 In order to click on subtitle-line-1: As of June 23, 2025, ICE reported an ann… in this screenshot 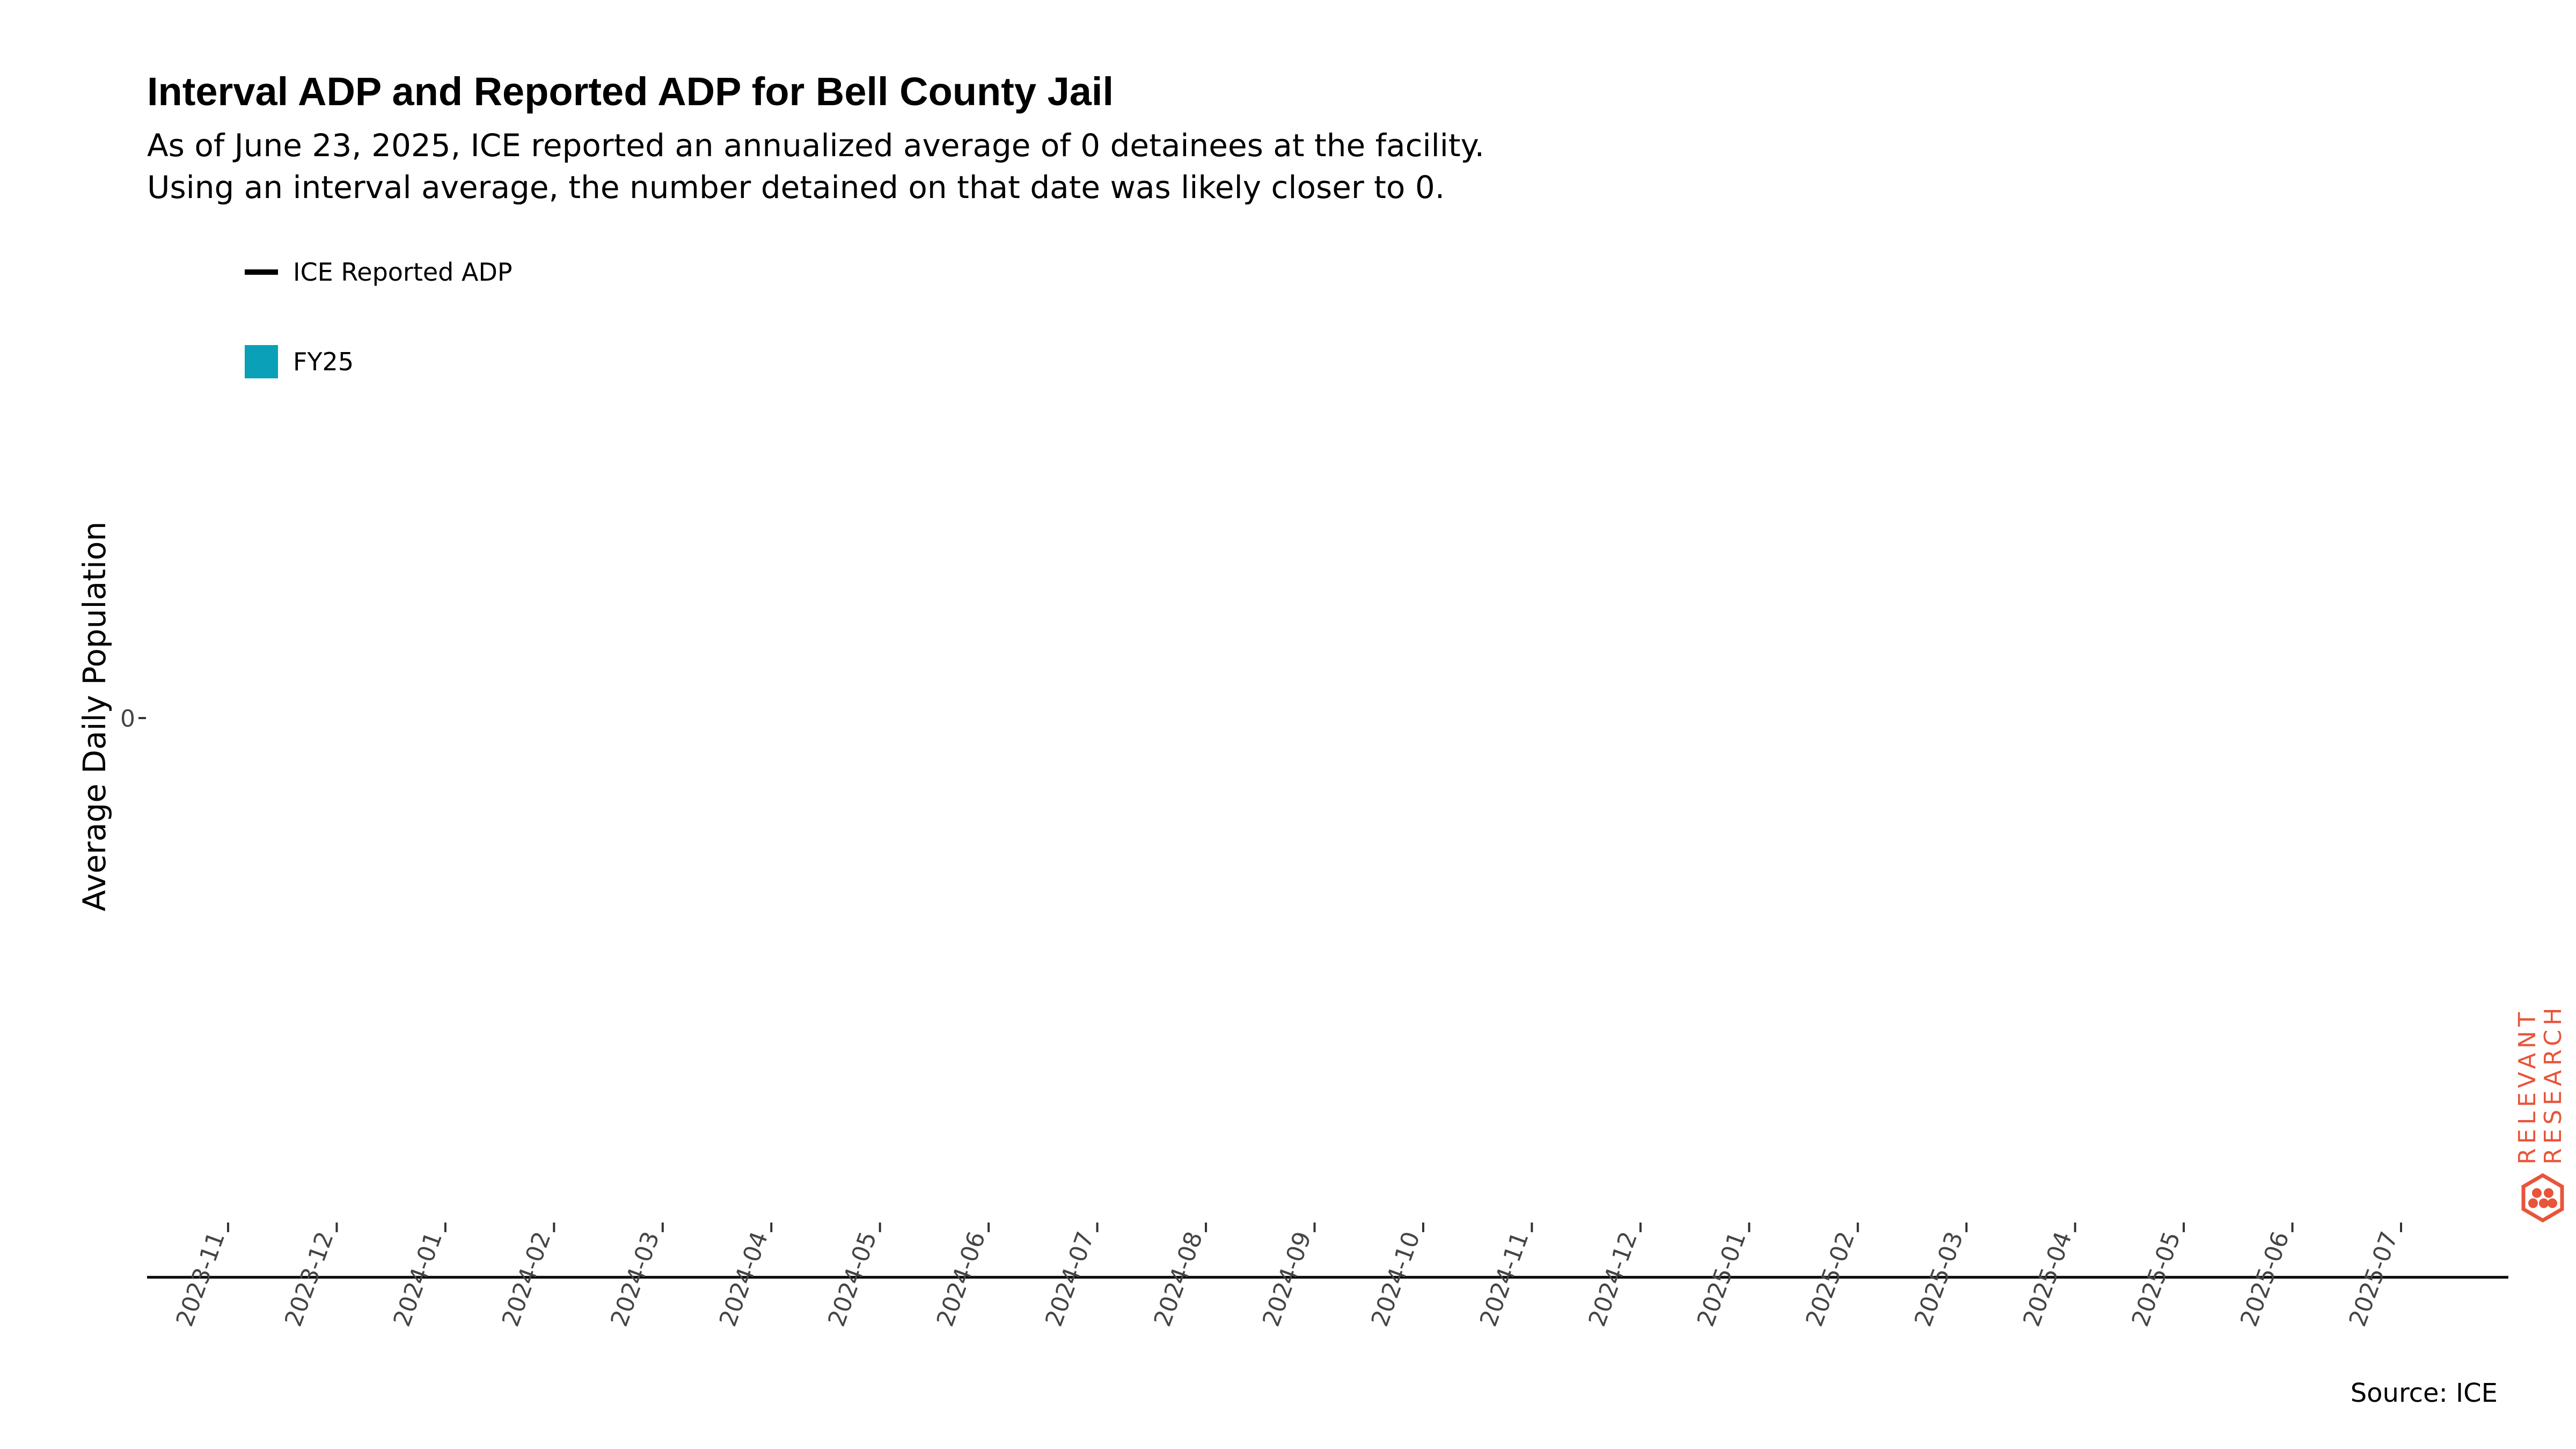, I will do `click(816, 145)`.